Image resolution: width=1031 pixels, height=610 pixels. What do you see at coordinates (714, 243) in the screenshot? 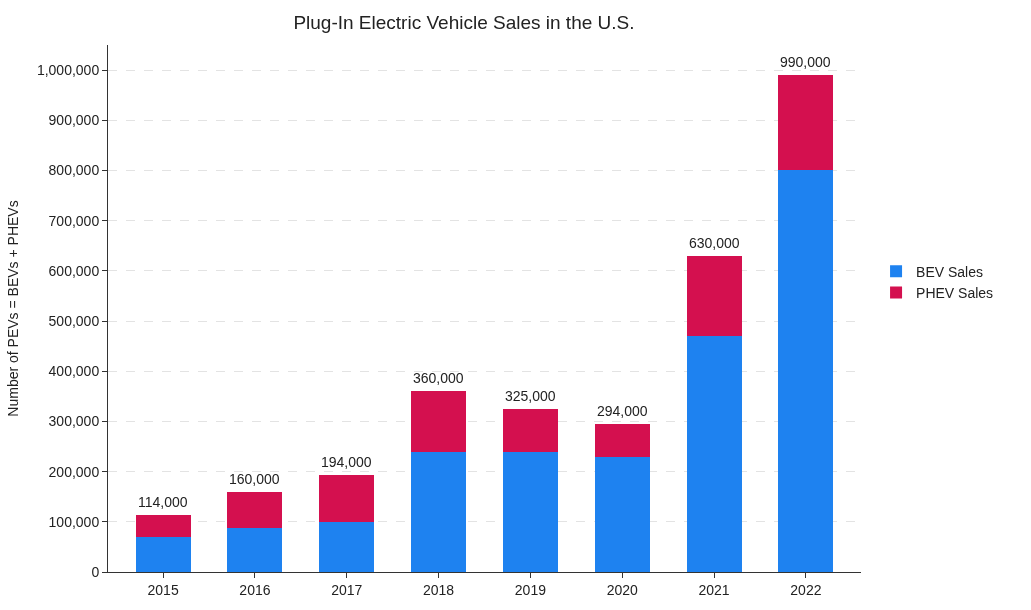
I see `total-label: 630,000` at bounding box center [714, 243].